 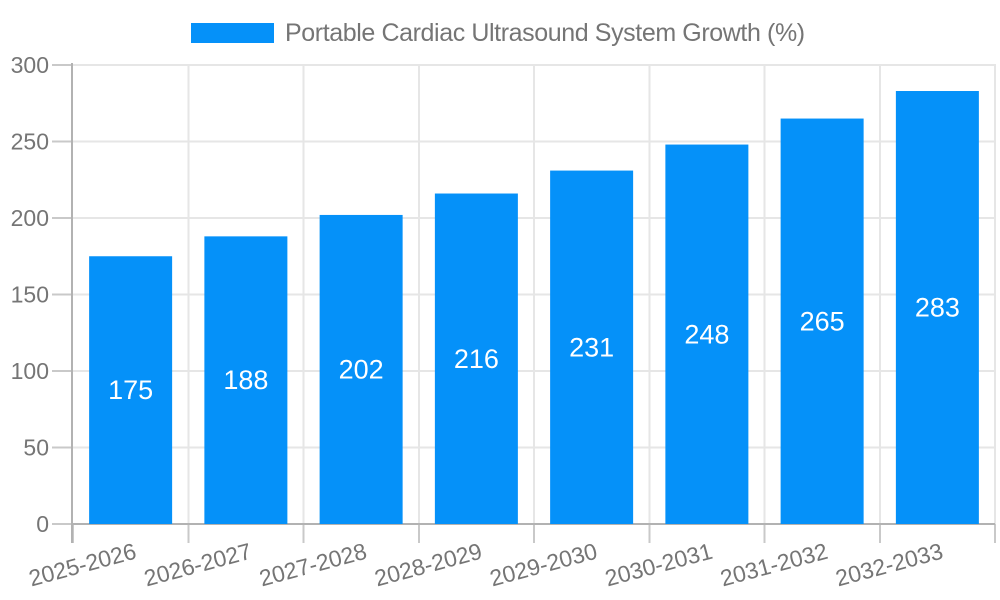 What do you see at coordinates (197, 565) in the screenshot?
I see `x-tick-label: 2026-2027` at bounding box center [197, 565].